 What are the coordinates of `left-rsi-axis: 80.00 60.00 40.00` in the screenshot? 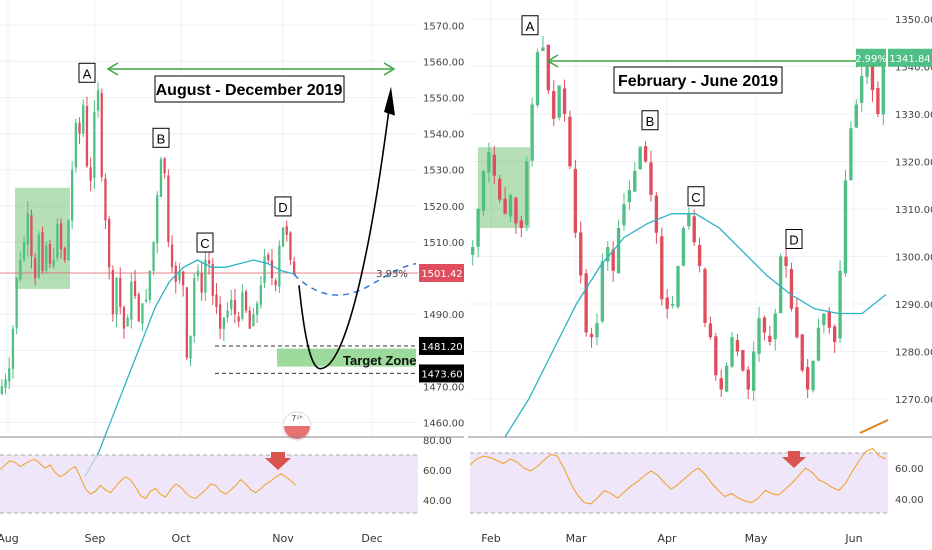 It's located at (437, 471).